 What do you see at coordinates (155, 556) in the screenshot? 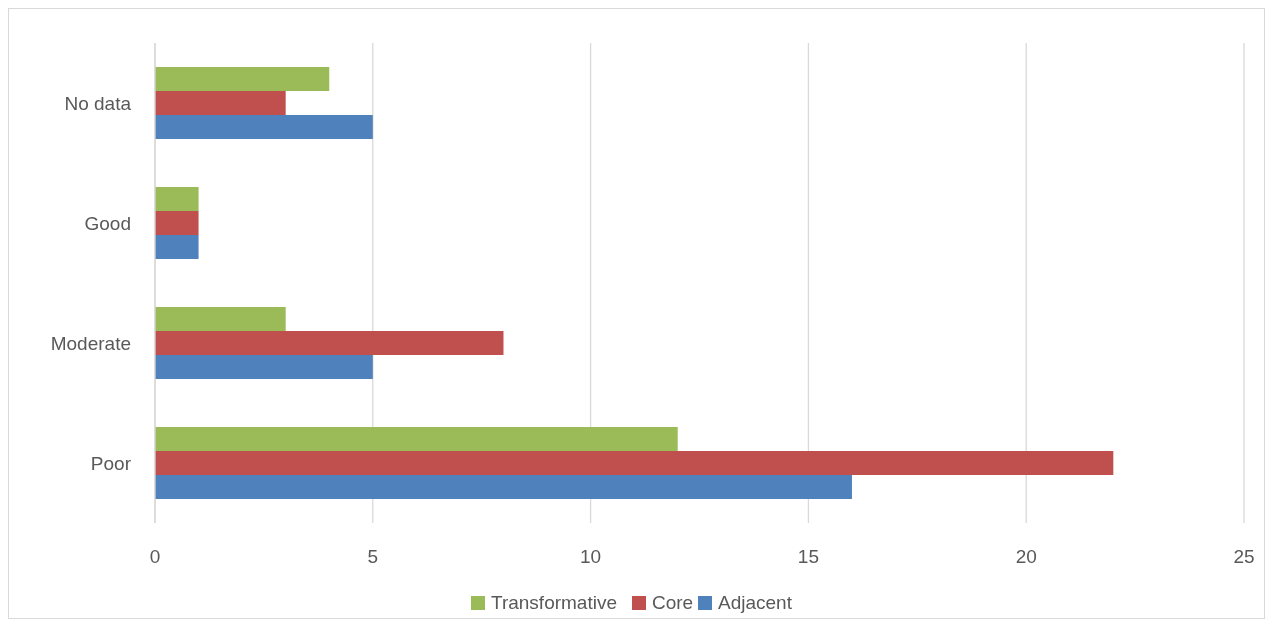
I see `x-tick-label: 0` at bounding box center [155, 556].